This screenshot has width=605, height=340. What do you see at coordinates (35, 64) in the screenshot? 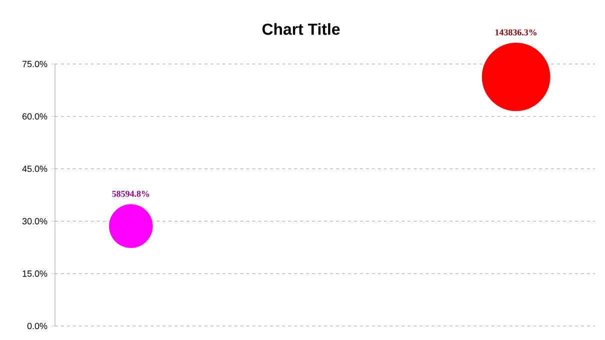
I see `y-tick-label: 75.0%` at bounding box center [35, 64].